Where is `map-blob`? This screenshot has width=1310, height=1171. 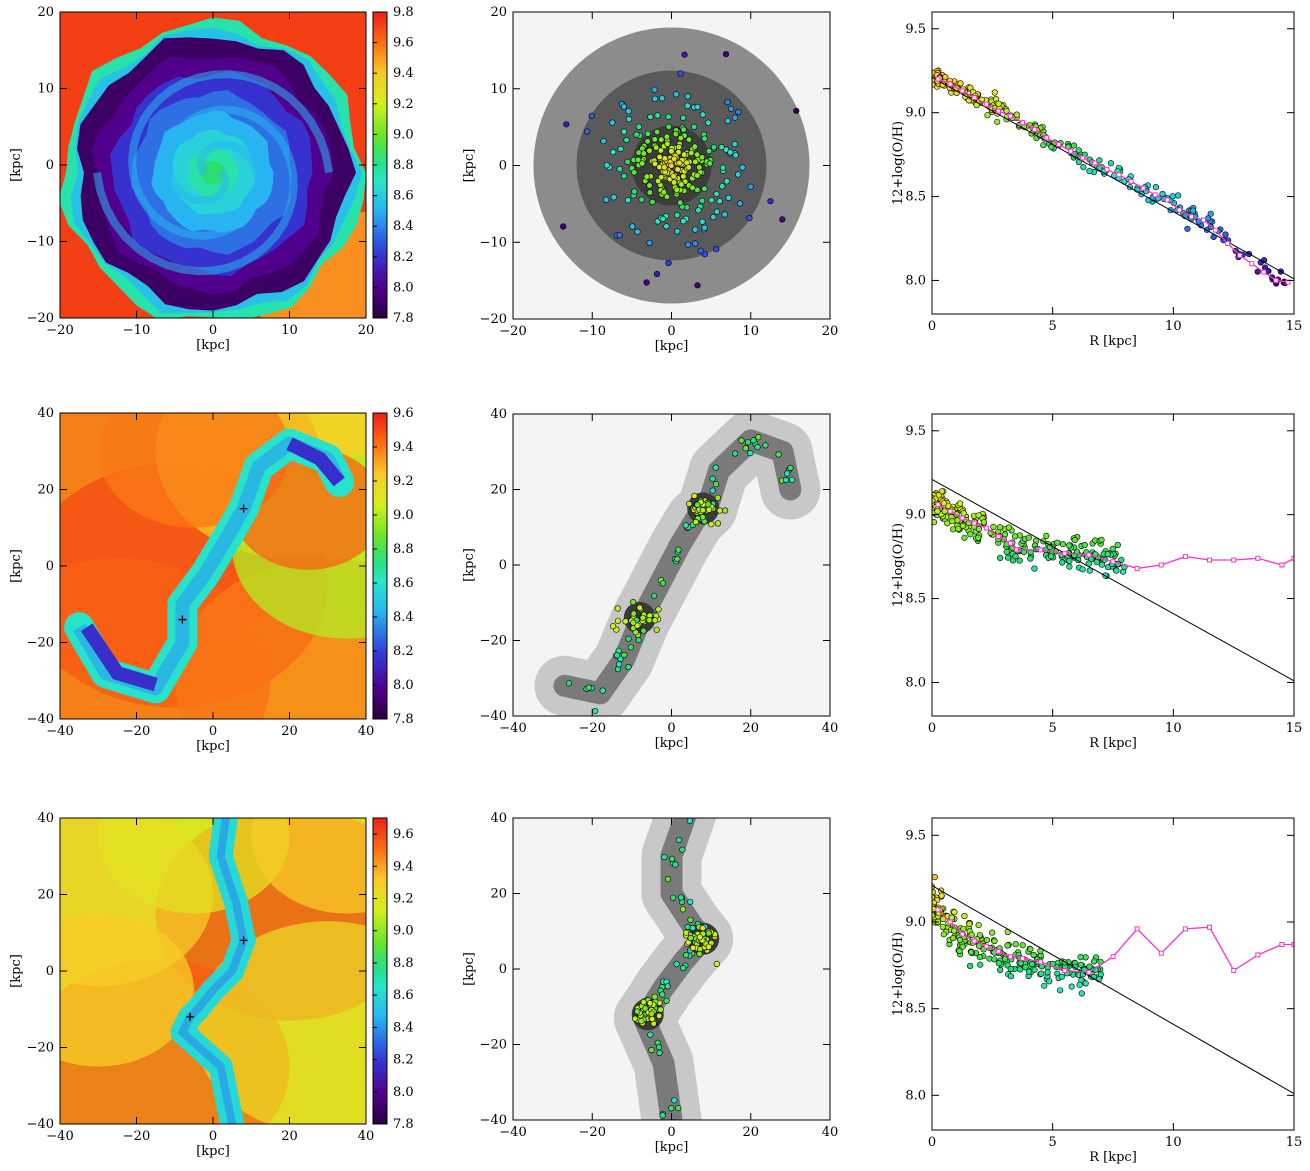
map-blob is located at coordinates (127, 990).